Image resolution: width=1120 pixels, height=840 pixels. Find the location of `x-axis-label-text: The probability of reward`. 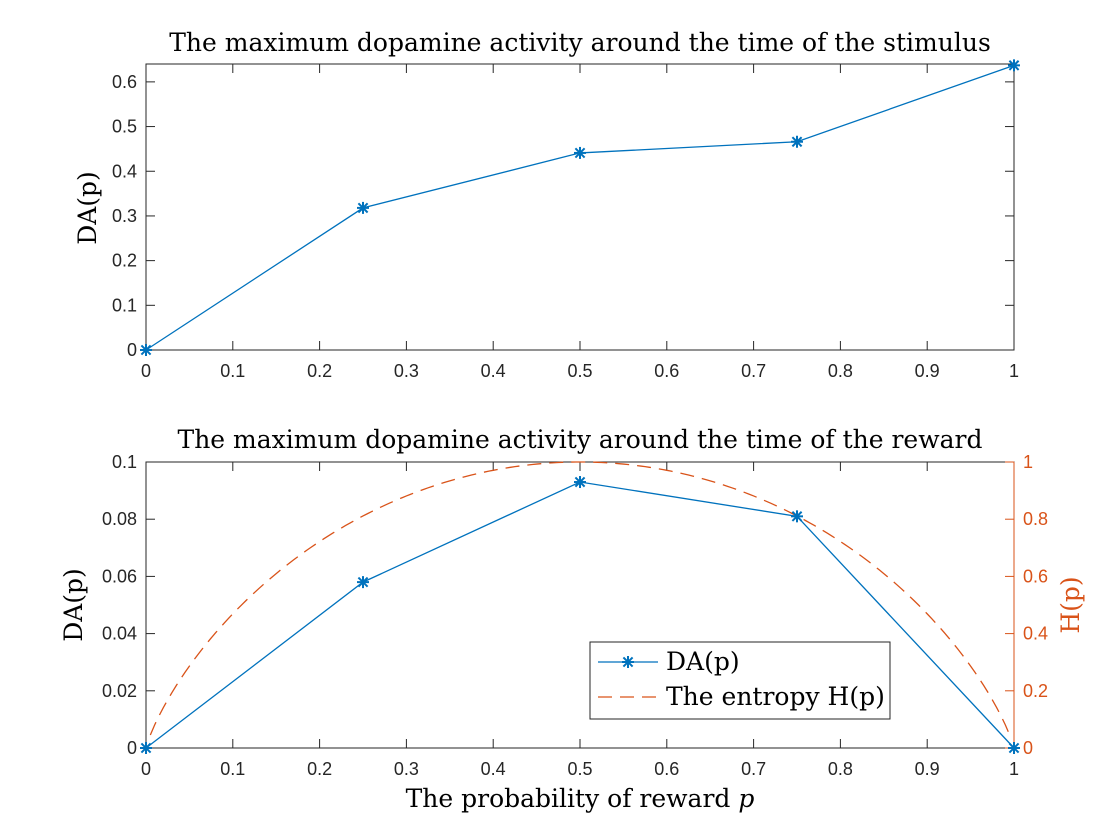

x-axis-label-text: The probability of reward is located at coordinates (572, 798).